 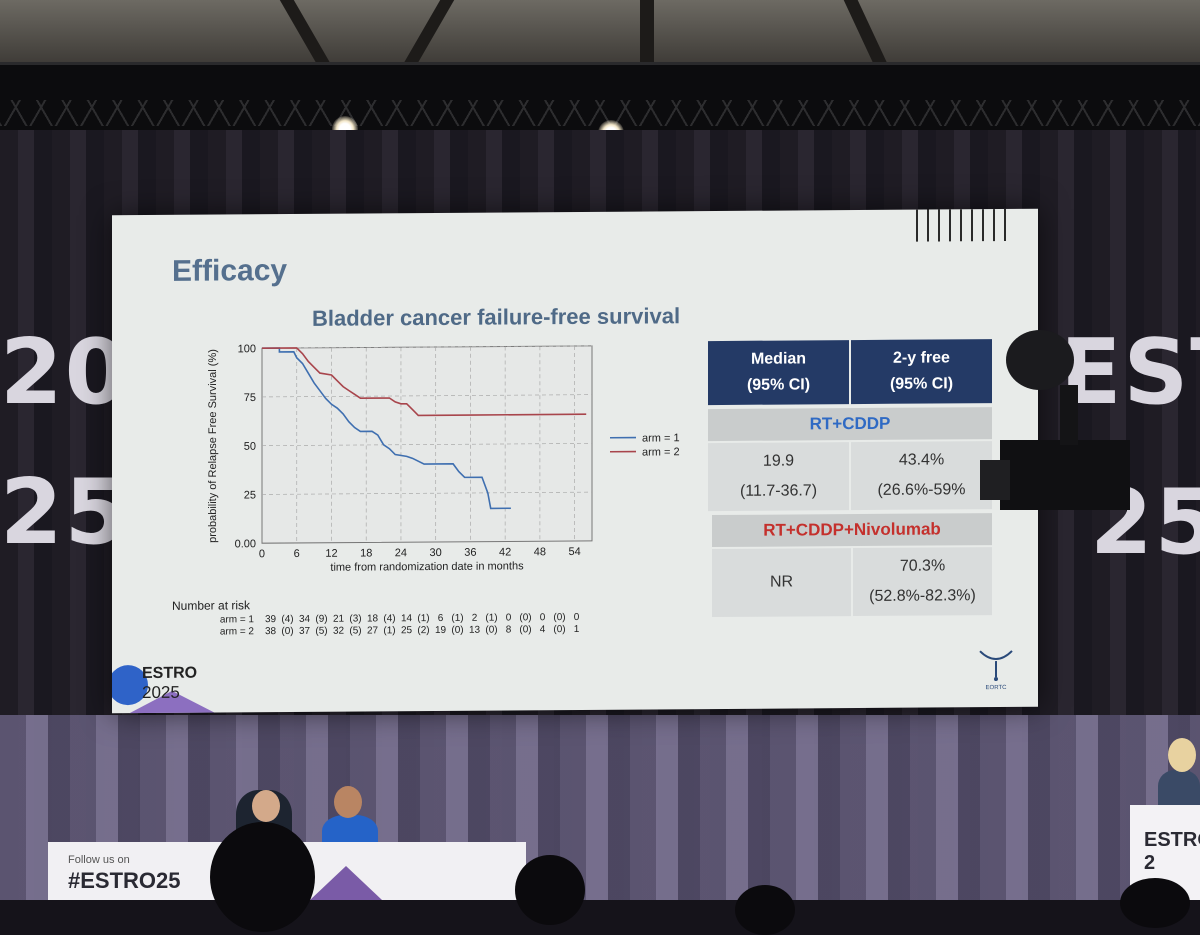 I want to click on x-tick-label: 0, so click(x=262, y=554).